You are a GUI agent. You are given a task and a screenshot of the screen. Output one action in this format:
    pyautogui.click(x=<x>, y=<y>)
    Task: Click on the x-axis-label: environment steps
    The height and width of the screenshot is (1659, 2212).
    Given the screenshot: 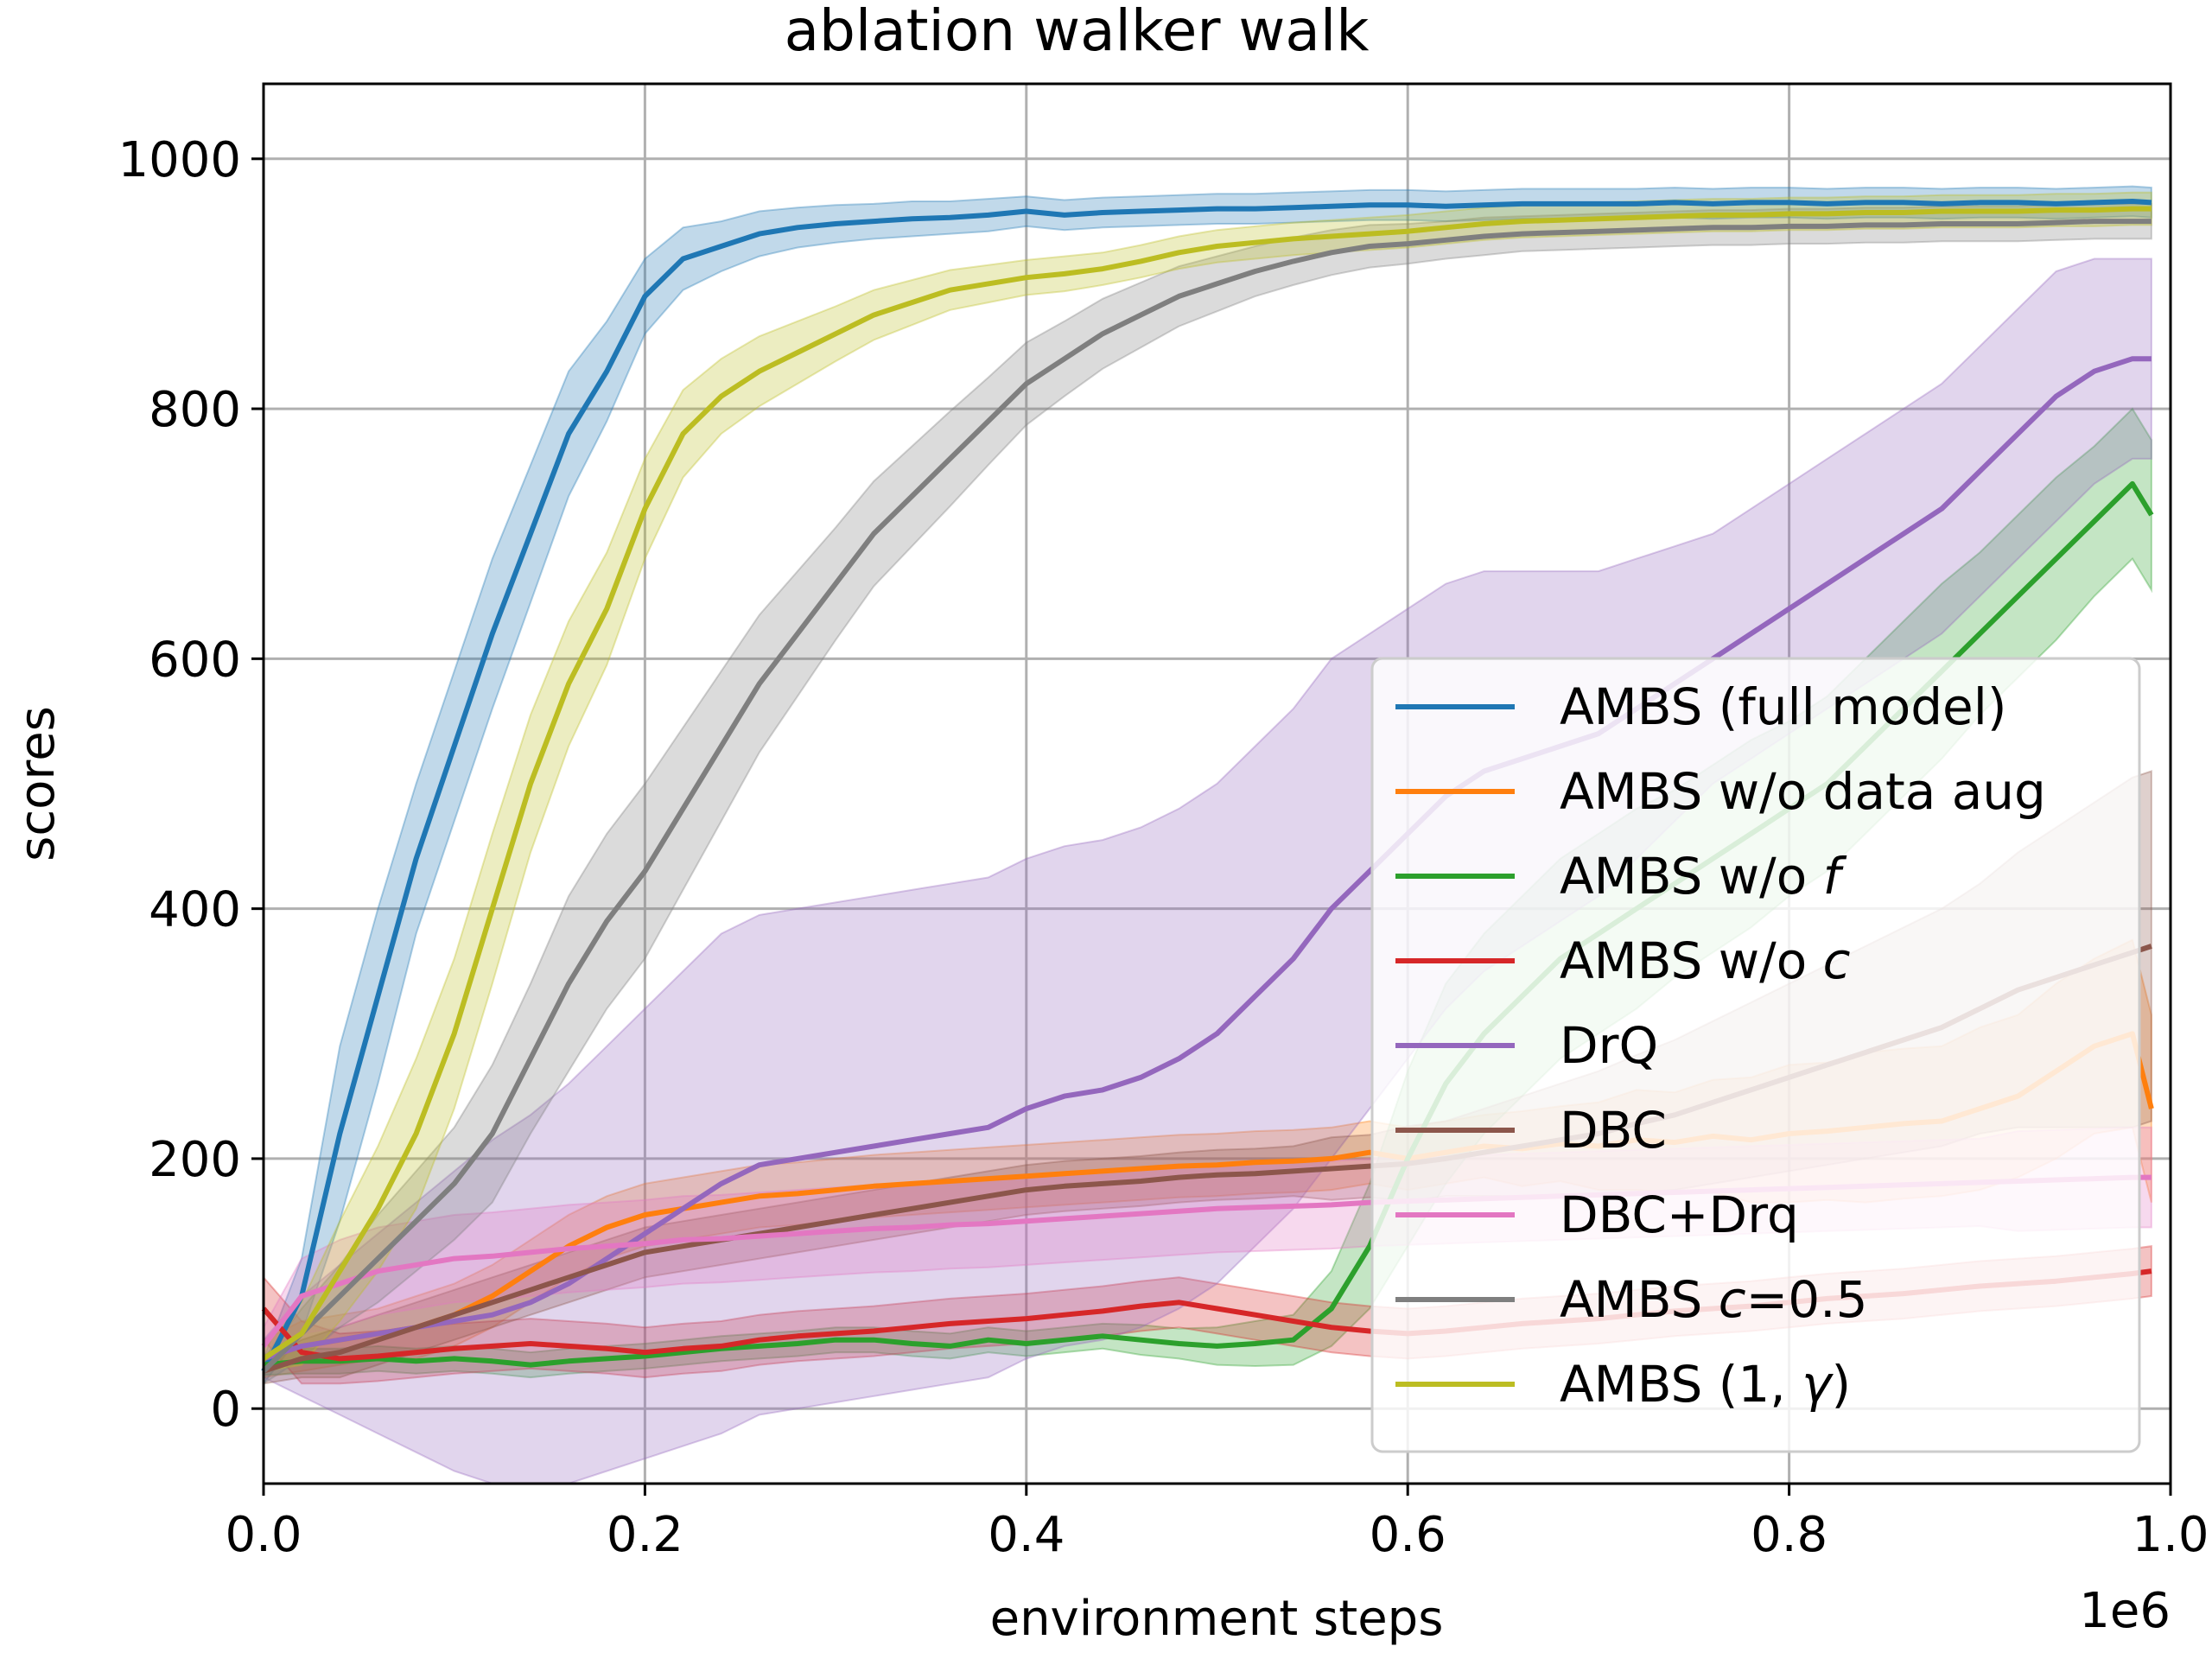 What is the action you would take?
    pyautogui.click(x=1217, y=1619)
    